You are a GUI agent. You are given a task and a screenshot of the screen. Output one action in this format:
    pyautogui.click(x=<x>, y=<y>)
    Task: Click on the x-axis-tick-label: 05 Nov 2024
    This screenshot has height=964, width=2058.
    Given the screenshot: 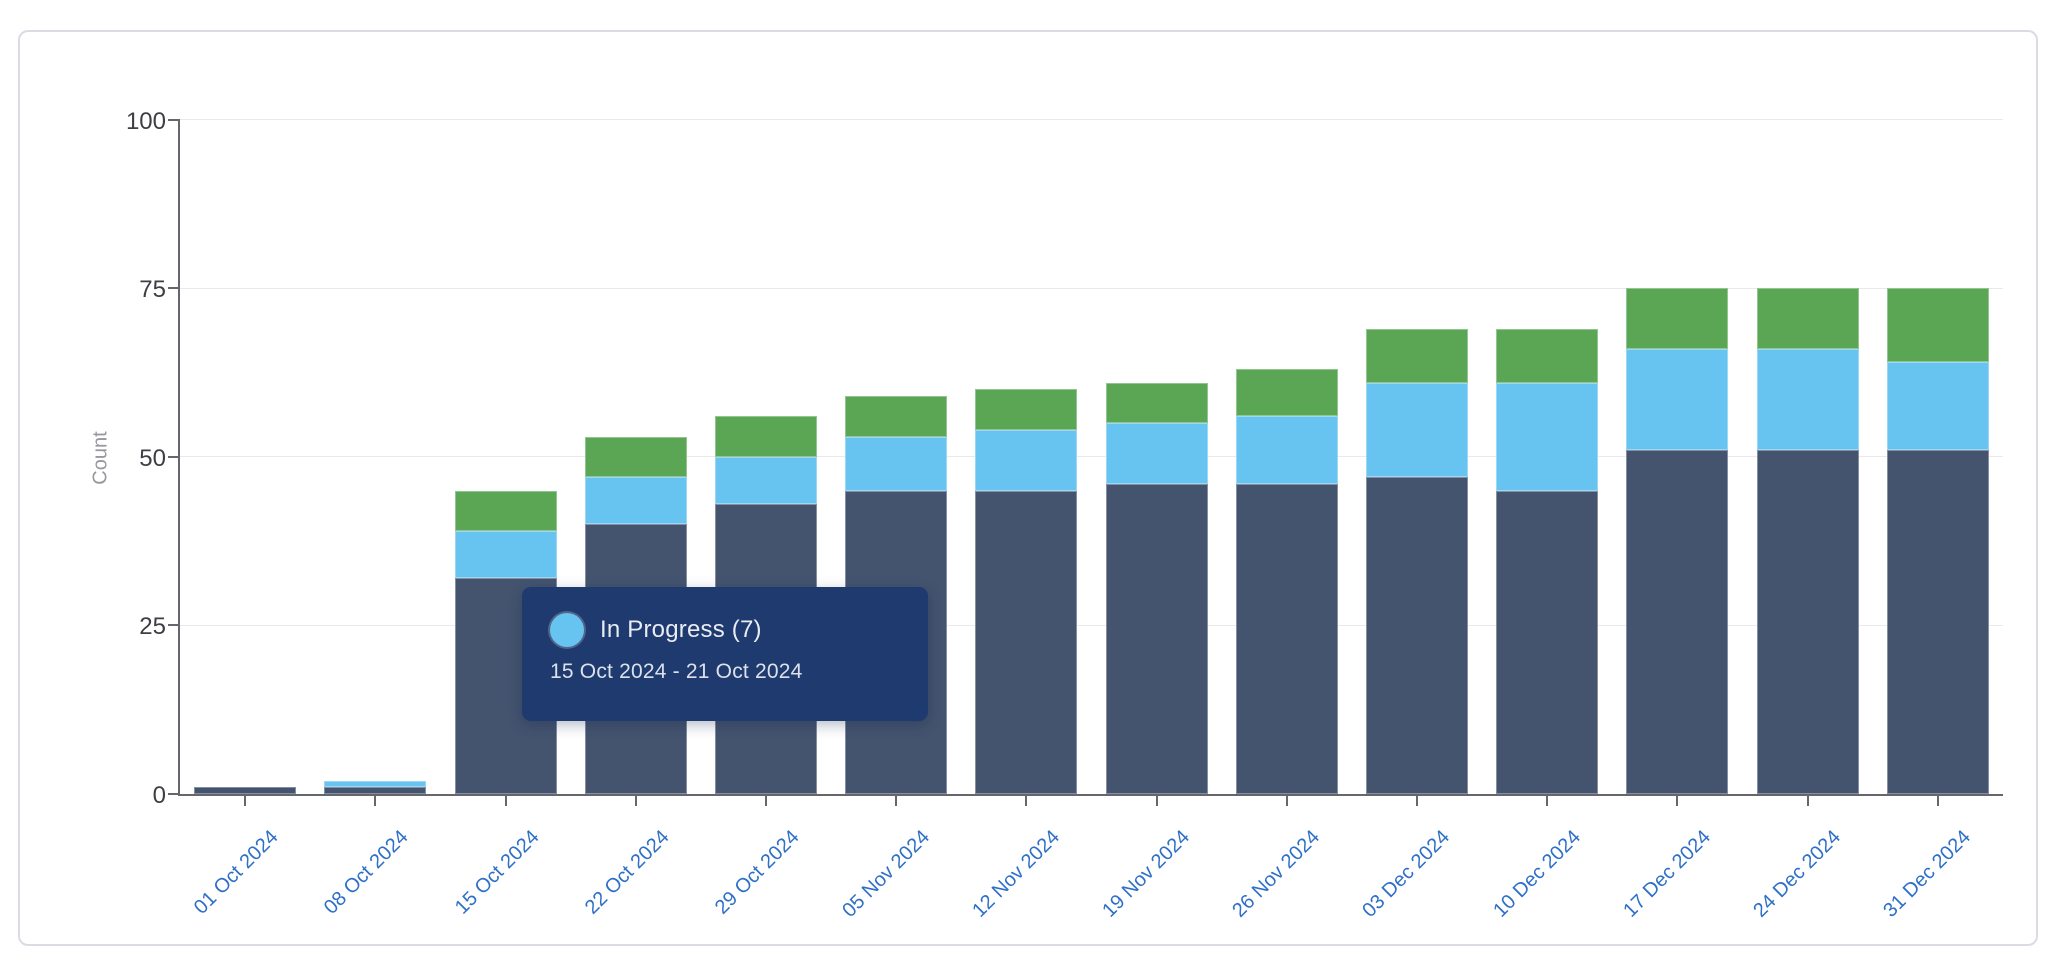 What is the action you would take?
    pyautogui.click(x=885, y=874)
    